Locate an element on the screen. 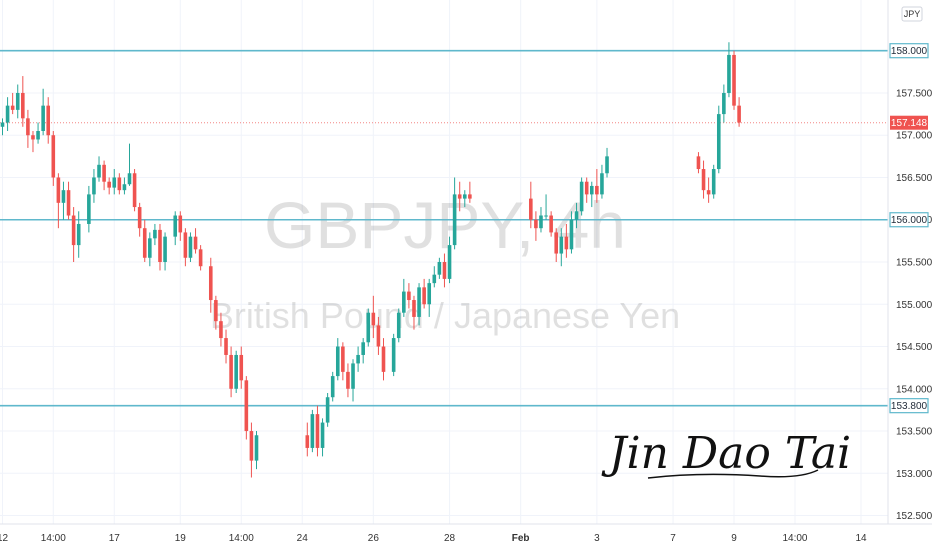 The height and width of the screenshot is (550, 932). currency-badge: JPY is located at coordinates (912, 14).